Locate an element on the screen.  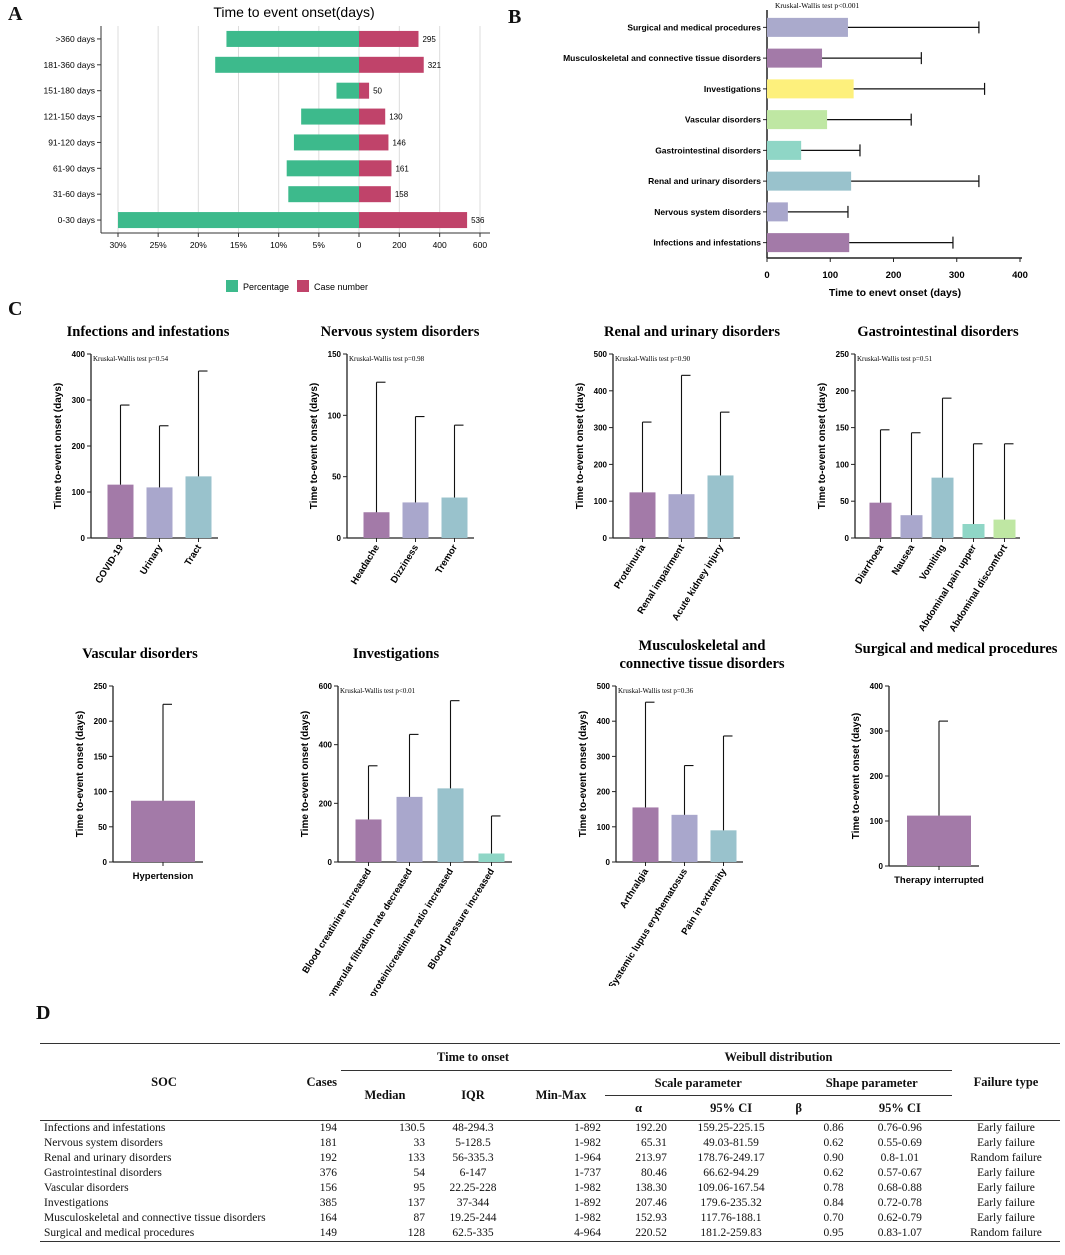
table-cell: 0.62-0.79 is located at coordinates (899, 1218).